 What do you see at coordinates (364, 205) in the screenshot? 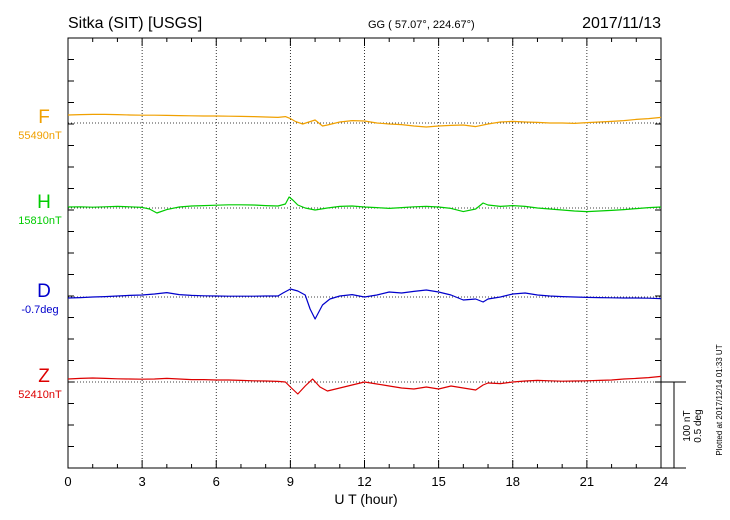
I see `series-line-h` at bounding box center [364, 205].